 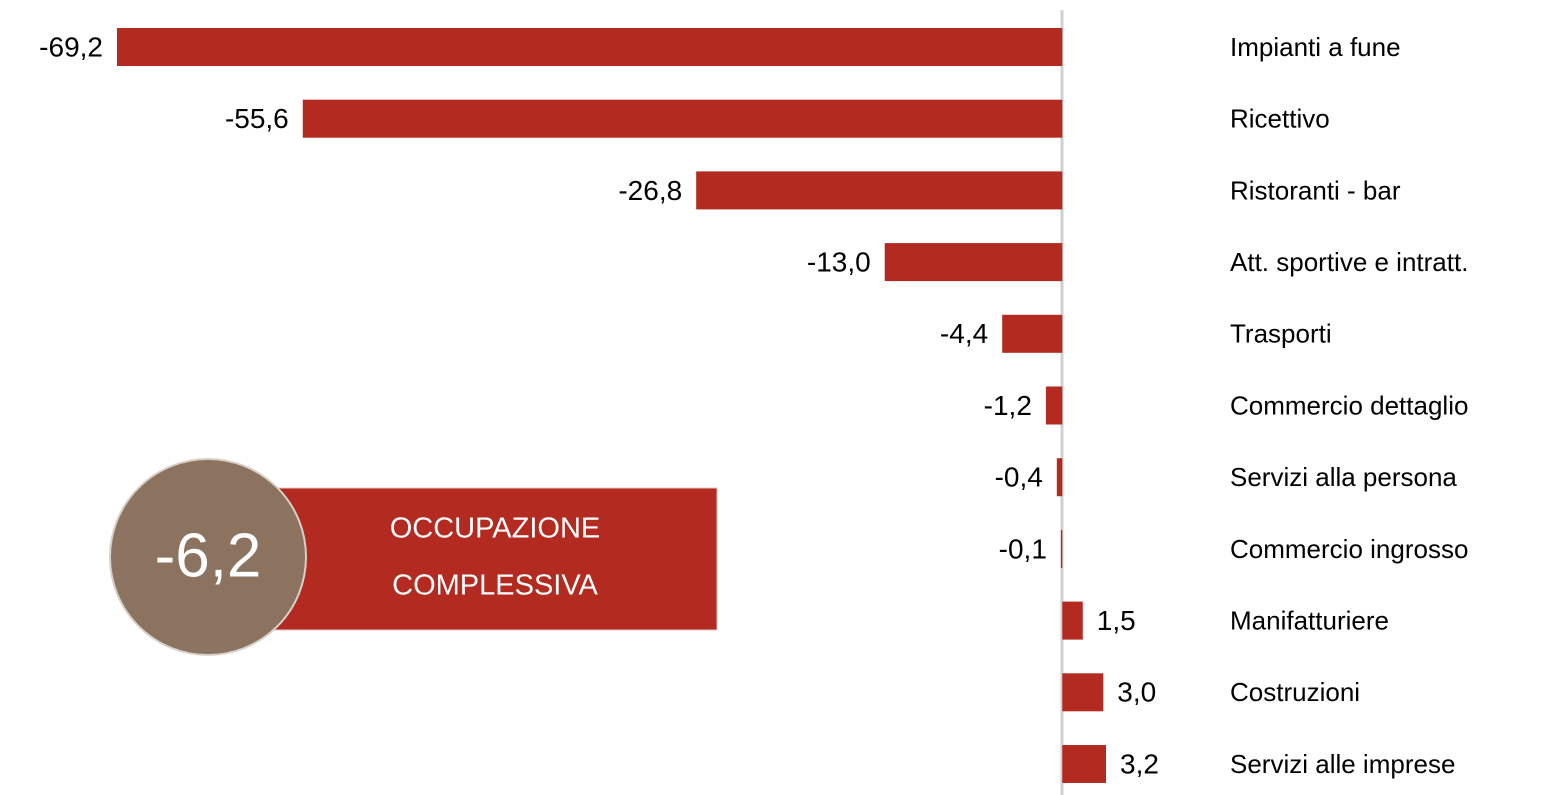 What do you see at coordinates (1295, 692) in the screenshot?
I see `category-label: Costruzioni` at bounding box center [1295, 692].